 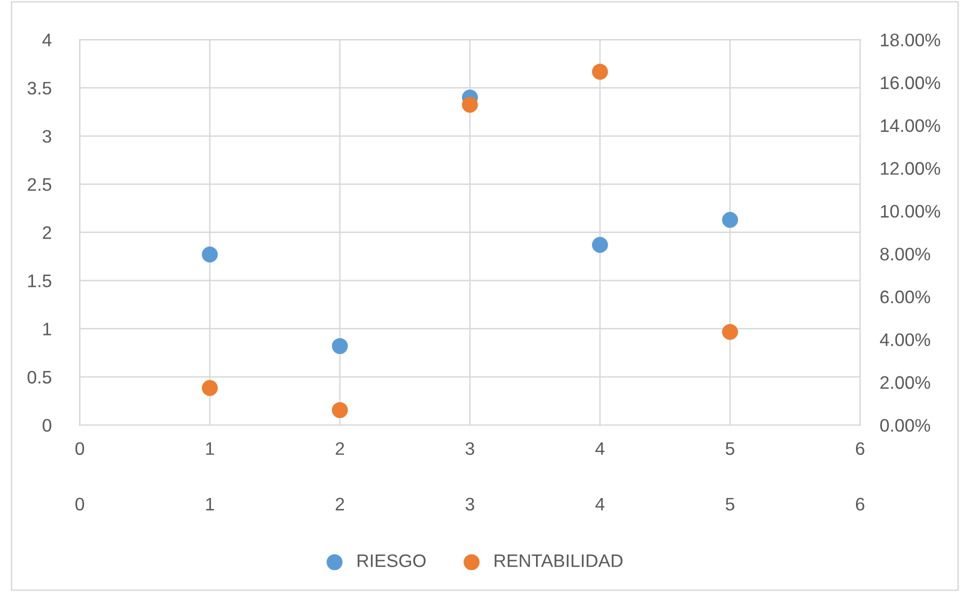 What do you see at coordinates (730, 448) in the screenshot?
I see `x-tick-label: 5` at bounding box center [730, 448].